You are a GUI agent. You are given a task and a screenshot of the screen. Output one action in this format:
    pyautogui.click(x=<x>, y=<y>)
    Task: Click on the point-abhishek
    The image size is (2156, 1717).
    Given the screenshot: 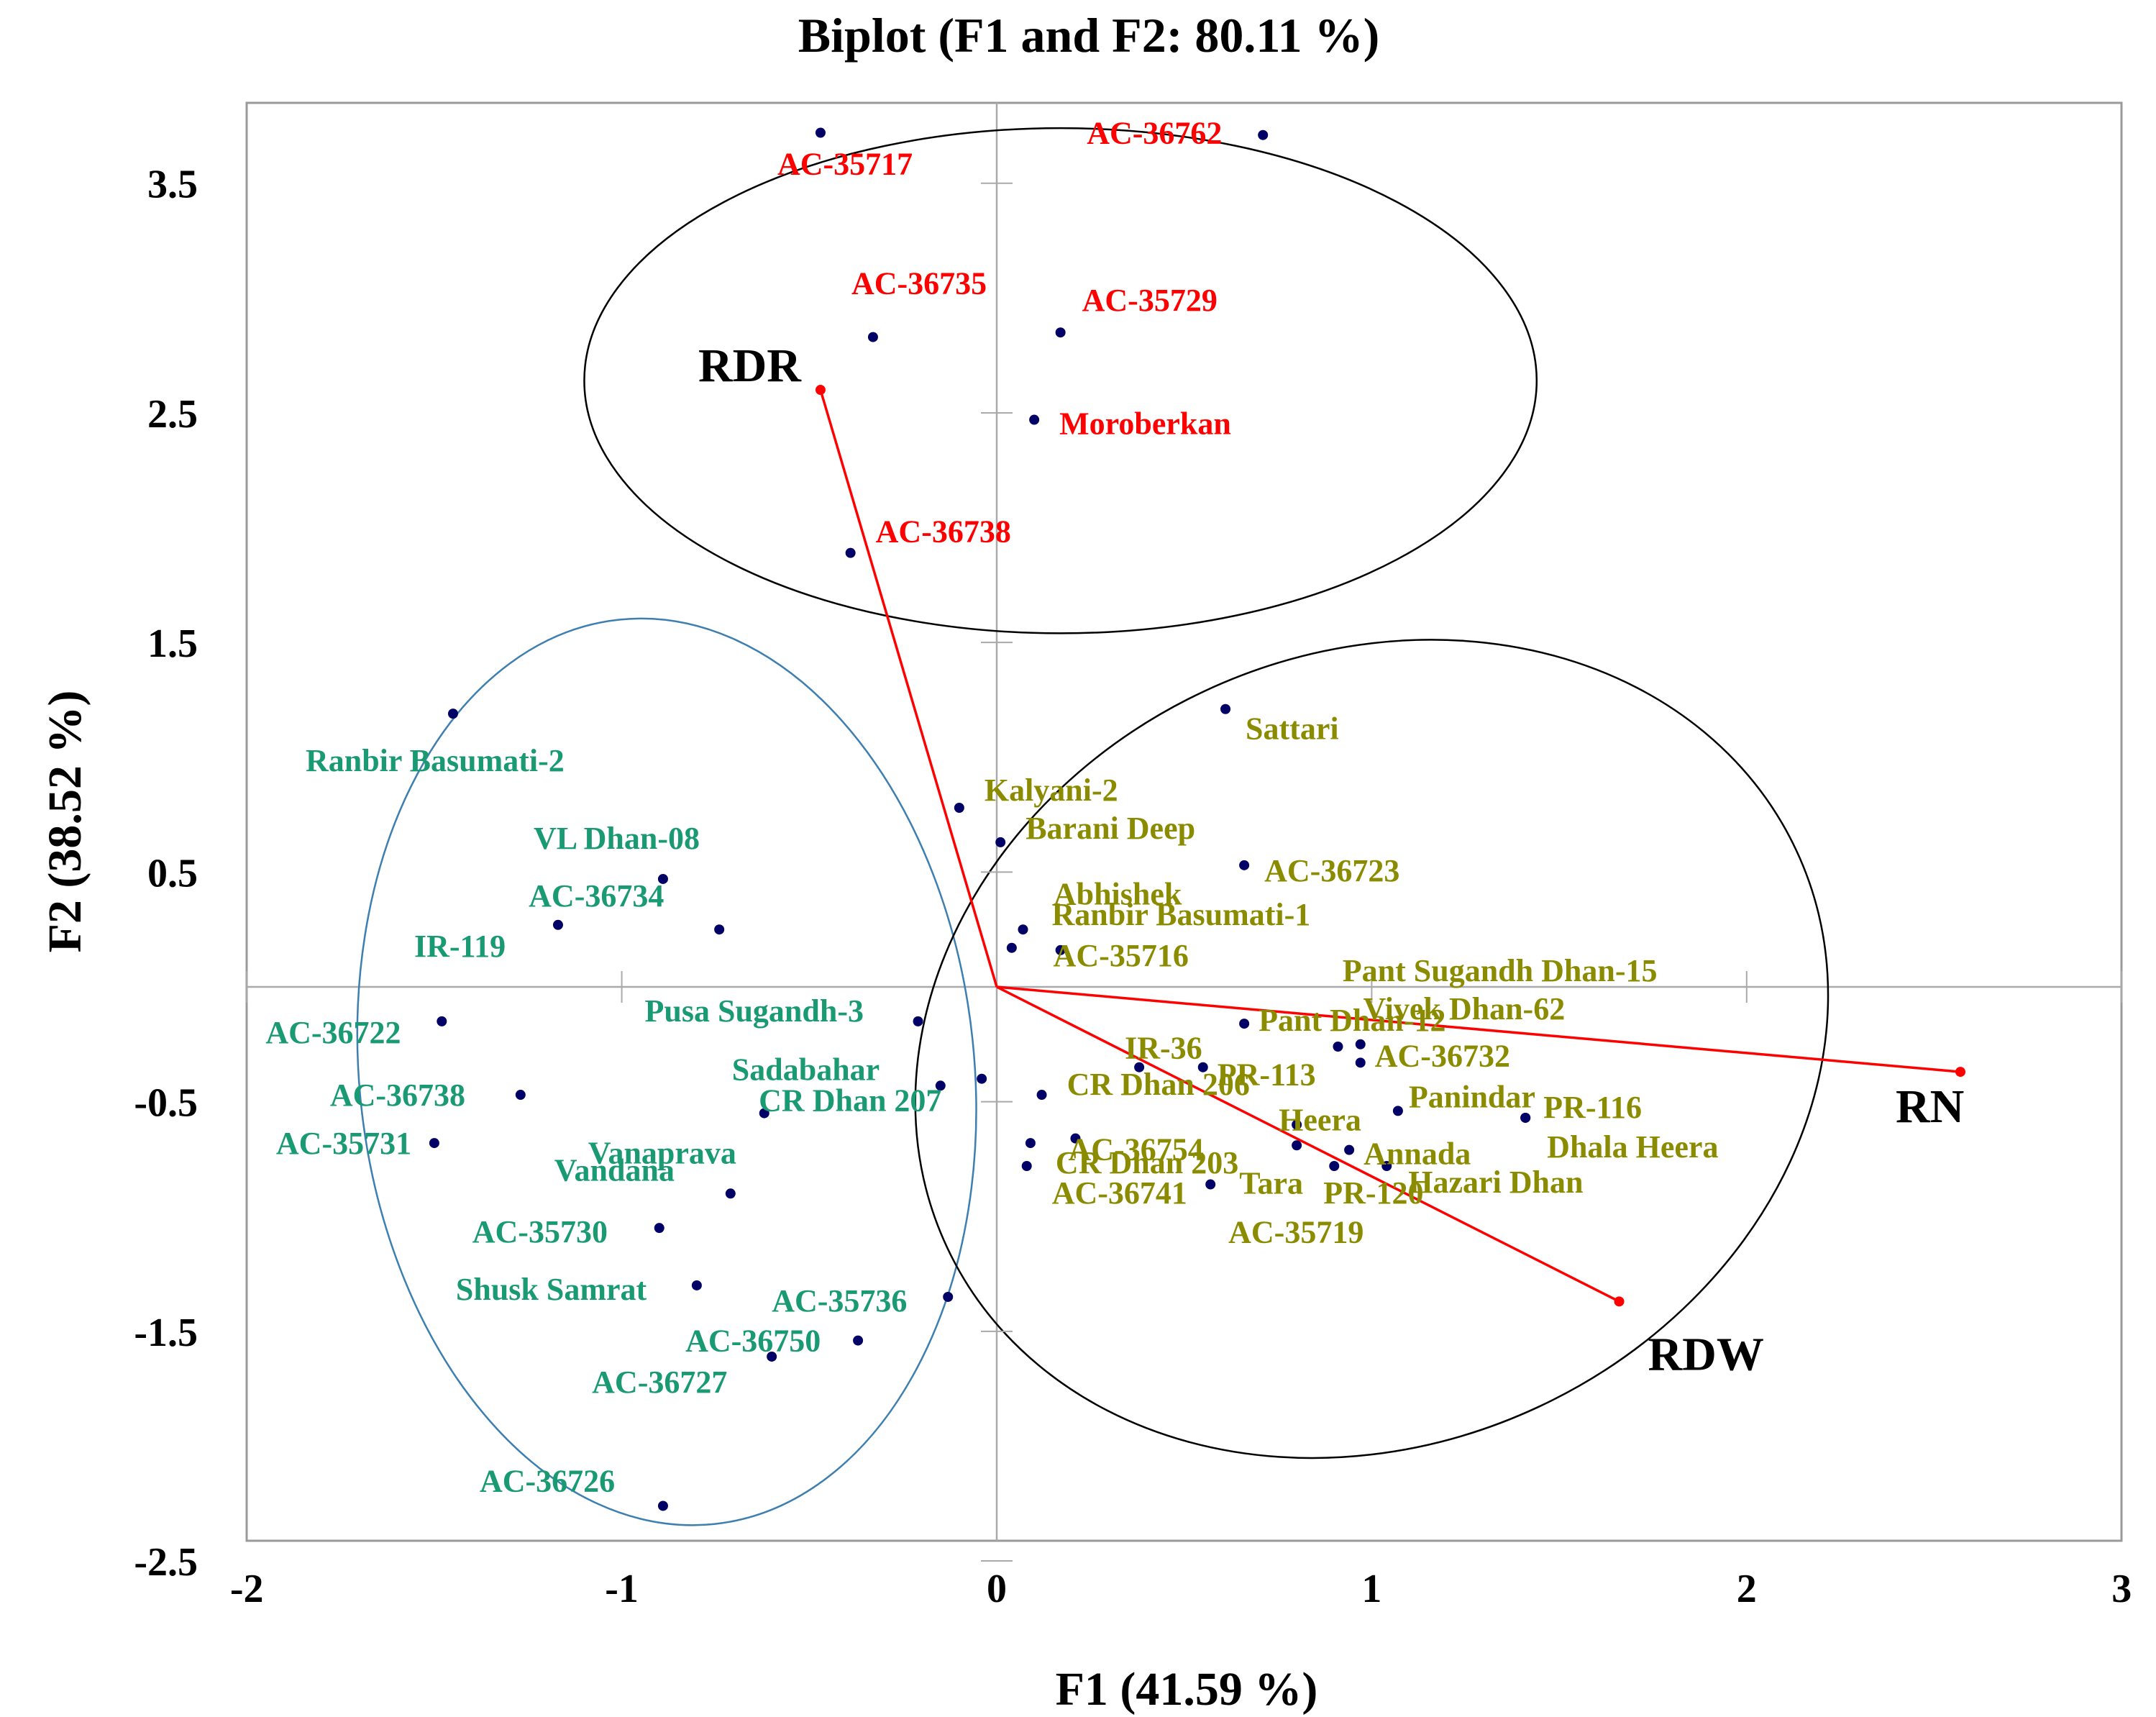 What is the action you would take?
    pyautogui.click(x=1012, y=947)
    